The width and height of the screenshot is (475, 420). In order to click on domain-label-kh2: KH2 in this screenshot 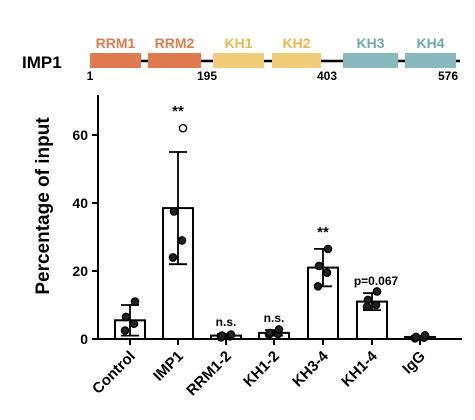, I will do `click(296, 43)`.